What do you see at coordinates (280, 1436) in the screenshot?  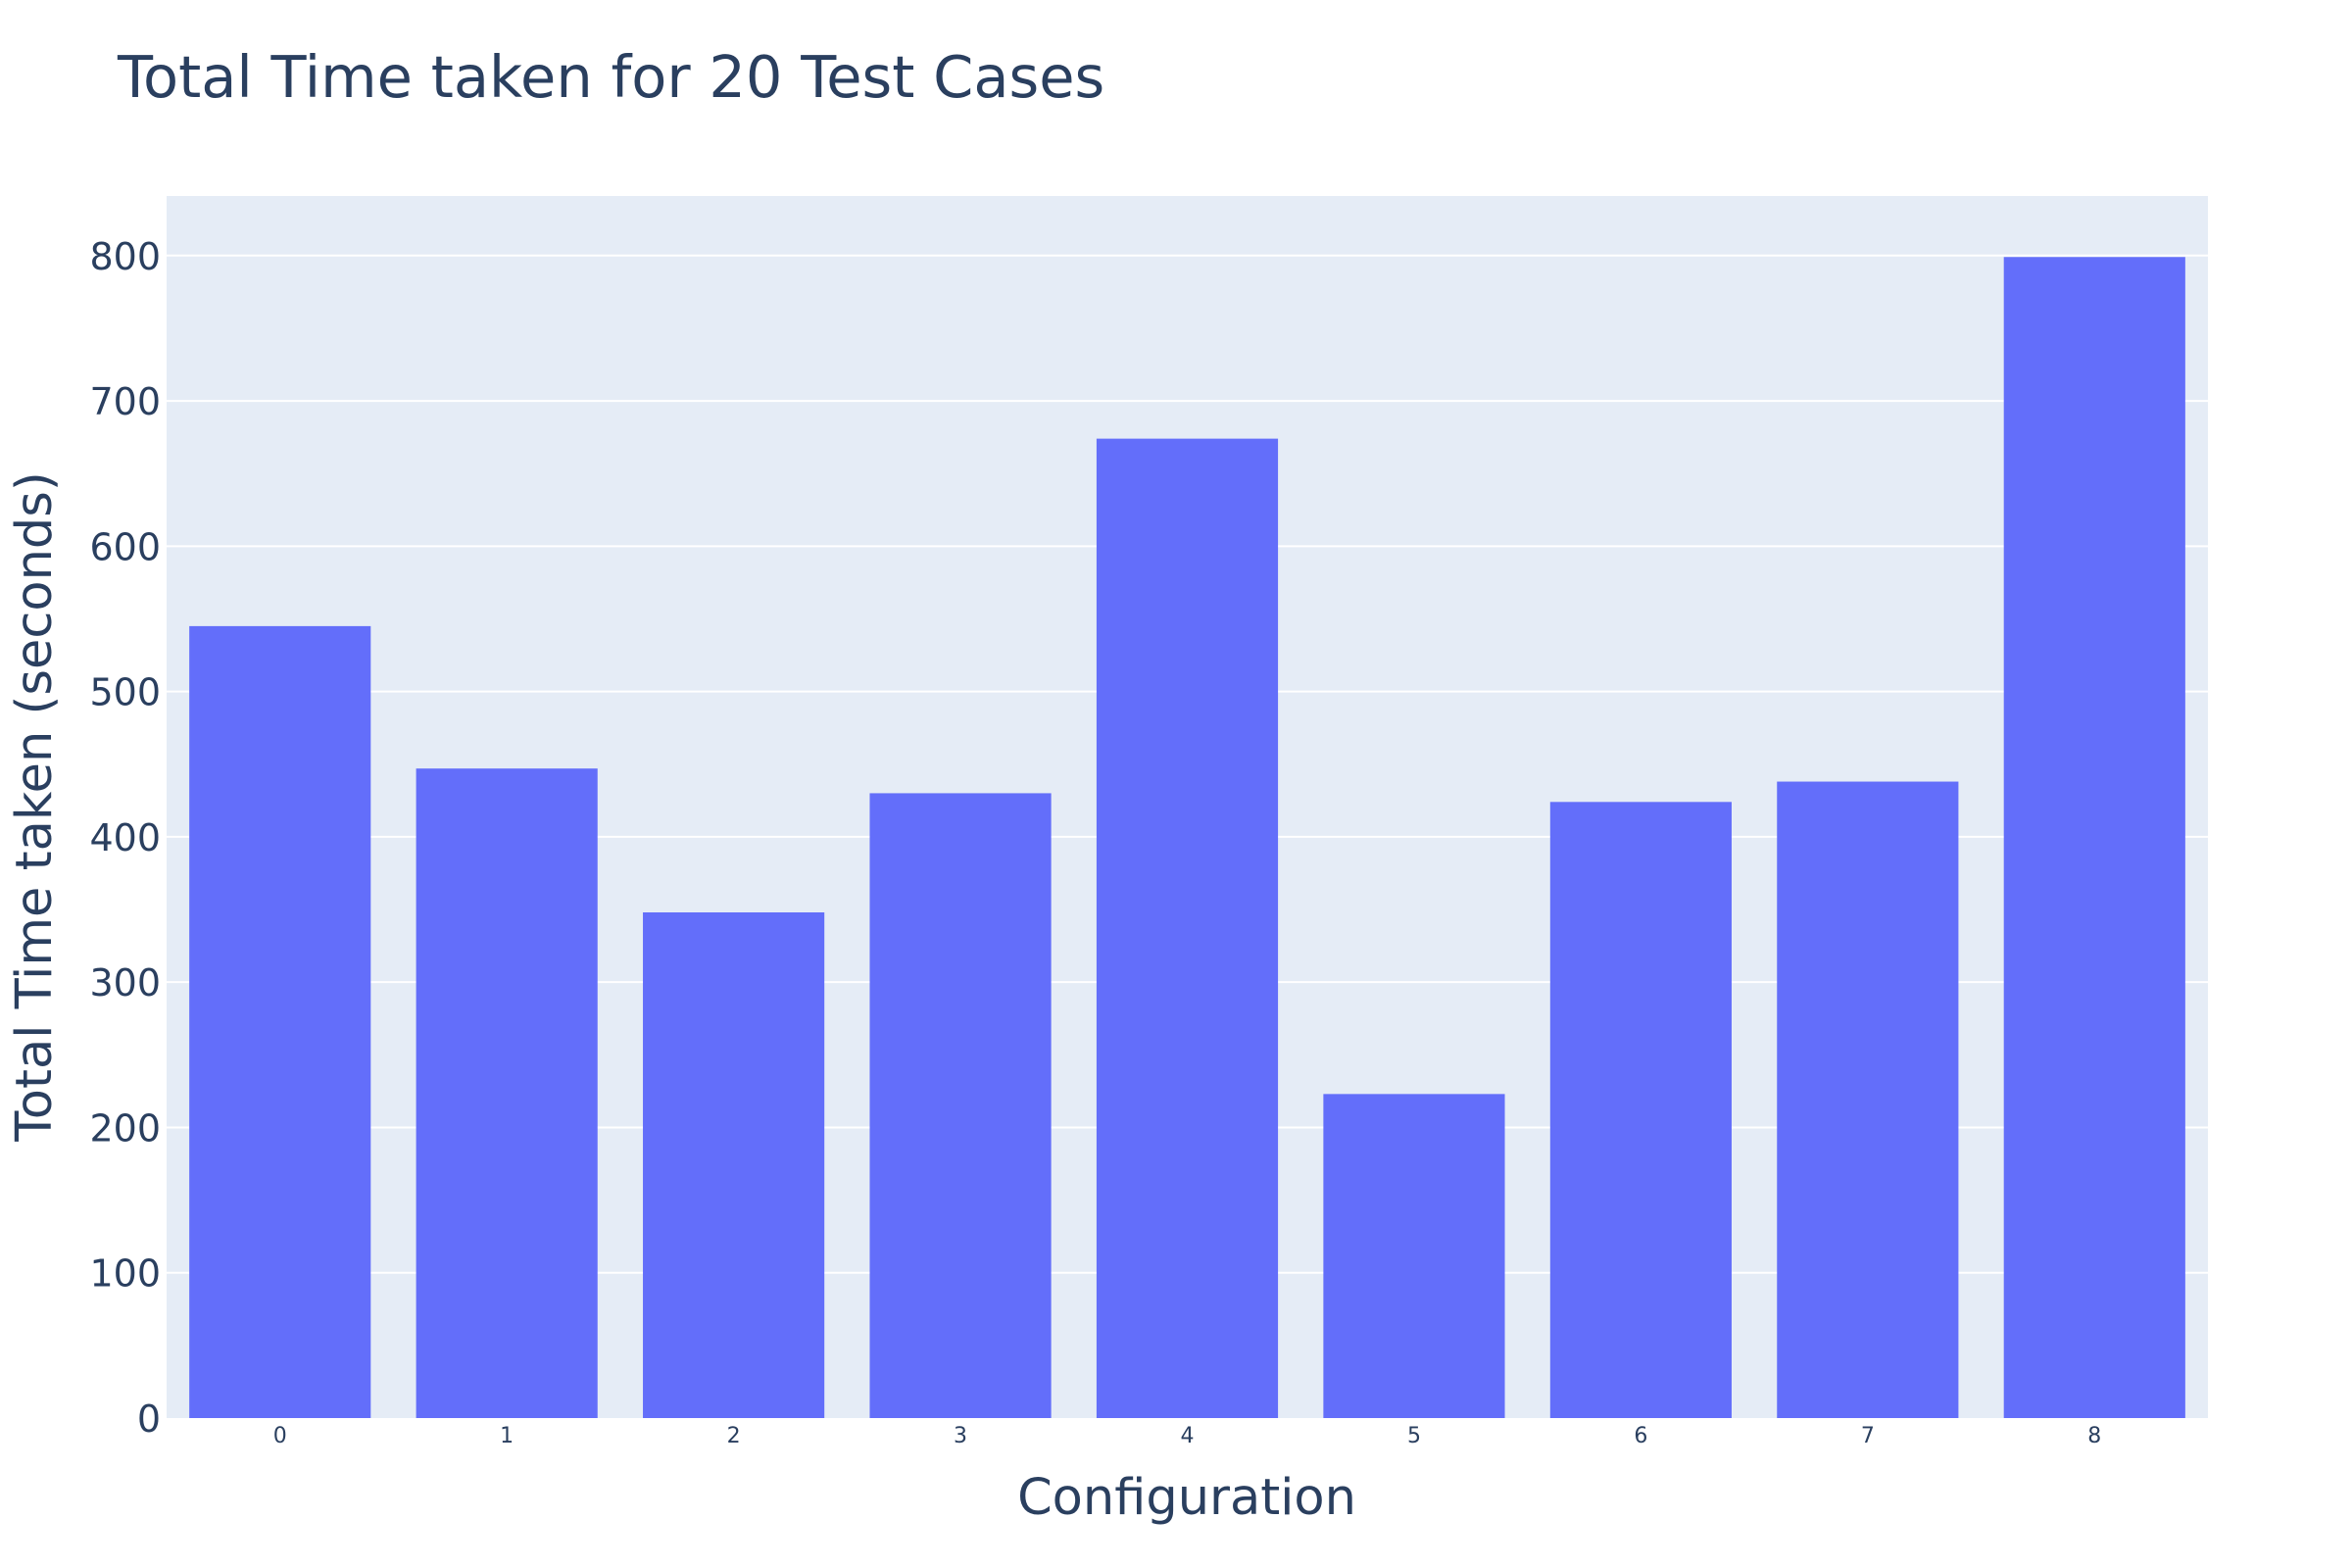 I see `x-tick-label: 0` at bounding box center [280, 1436].